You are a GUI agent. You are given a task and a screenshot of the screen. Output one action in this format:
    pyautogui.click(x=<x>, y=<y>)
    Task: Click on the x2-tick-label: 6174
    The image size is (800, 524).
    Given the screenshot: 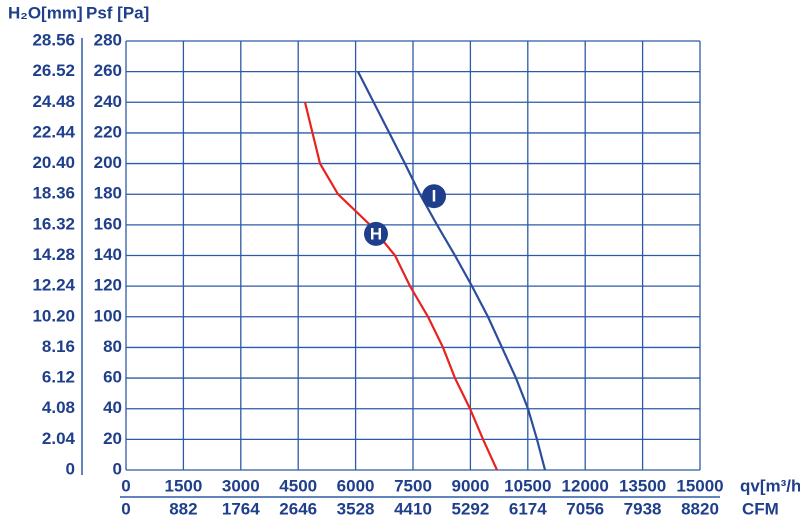 What is the action you would take?
    pyautogui.click(x=528, y=508)
    